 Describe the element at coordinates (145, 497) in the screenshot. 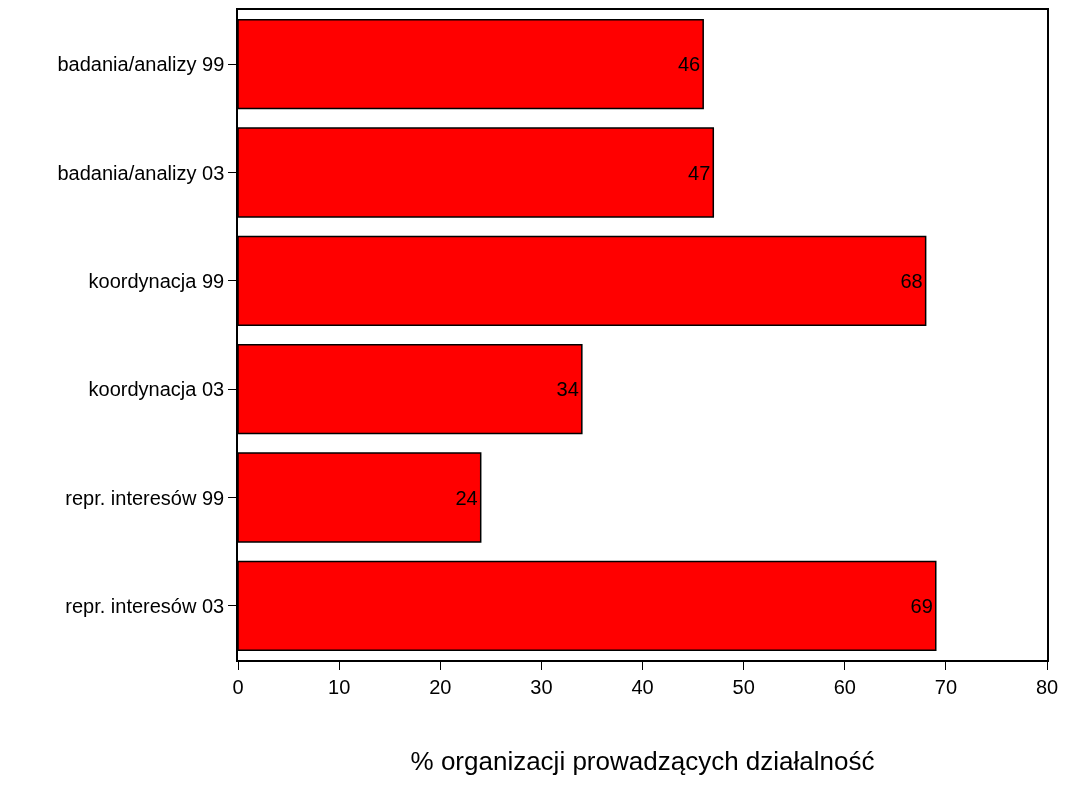

I see `y-tick-label: repr. interesów 99` at that location.